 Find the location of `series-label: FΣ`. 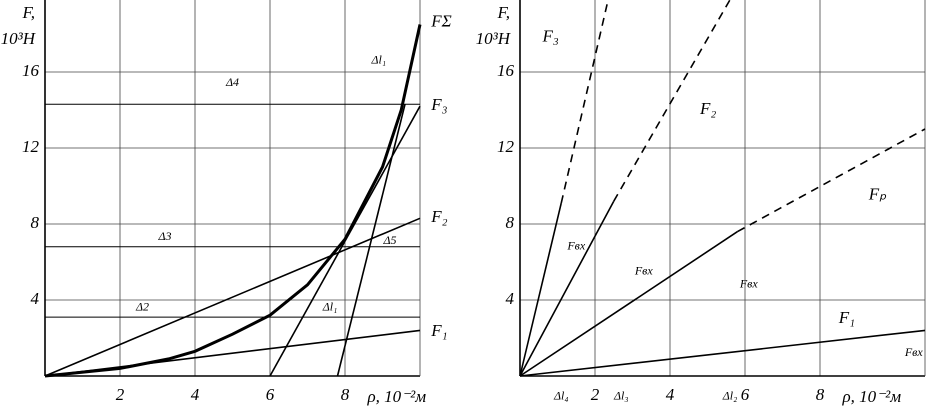

series-label: FΣ is located at coordinates (441, 21).